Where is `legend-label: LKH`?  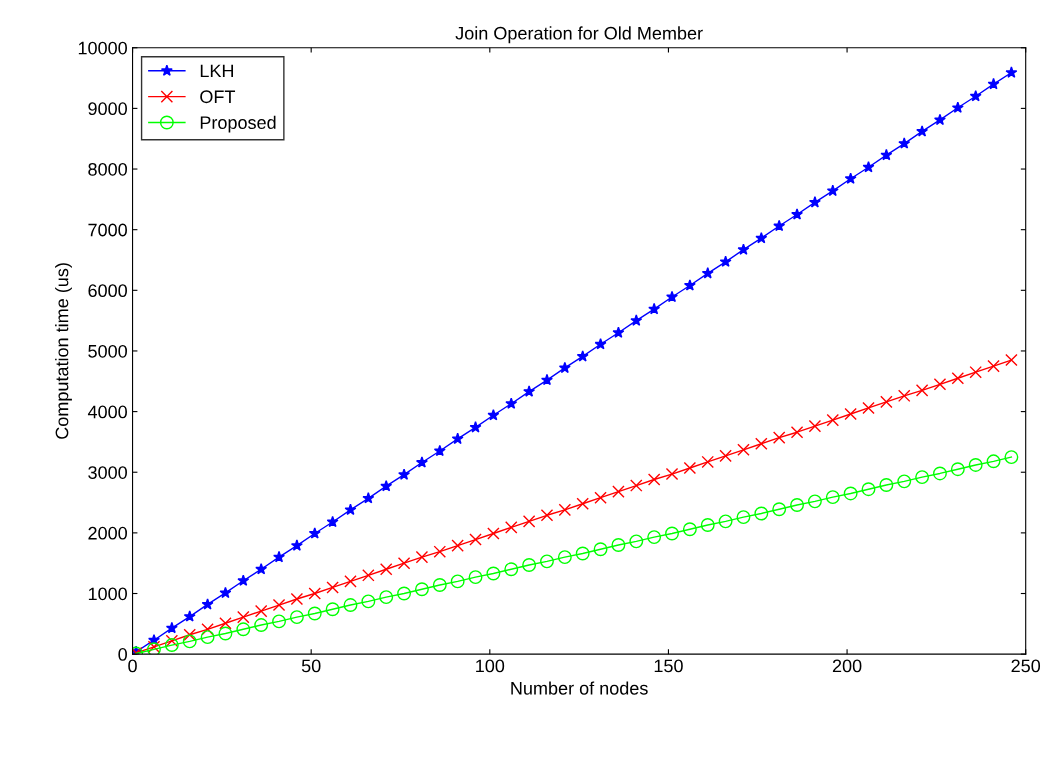 legend-label: LKH is located at coordinates (217, 71).